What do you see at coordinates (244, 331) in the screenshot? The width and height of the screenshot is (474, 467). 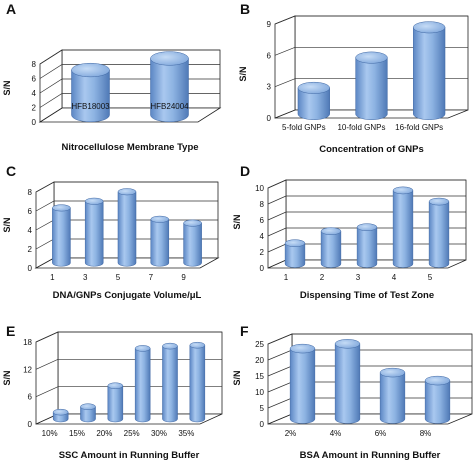 I see `panel-letter: F` at bounding box center [244, 331].